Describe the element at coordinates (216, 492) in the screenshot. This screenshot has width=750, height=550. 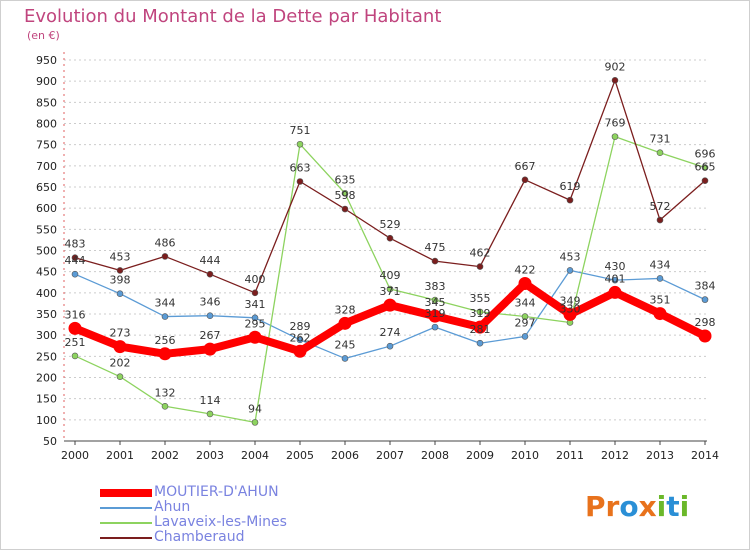
I see `legend-label: MOUTIER-D'AHUN` at that location.